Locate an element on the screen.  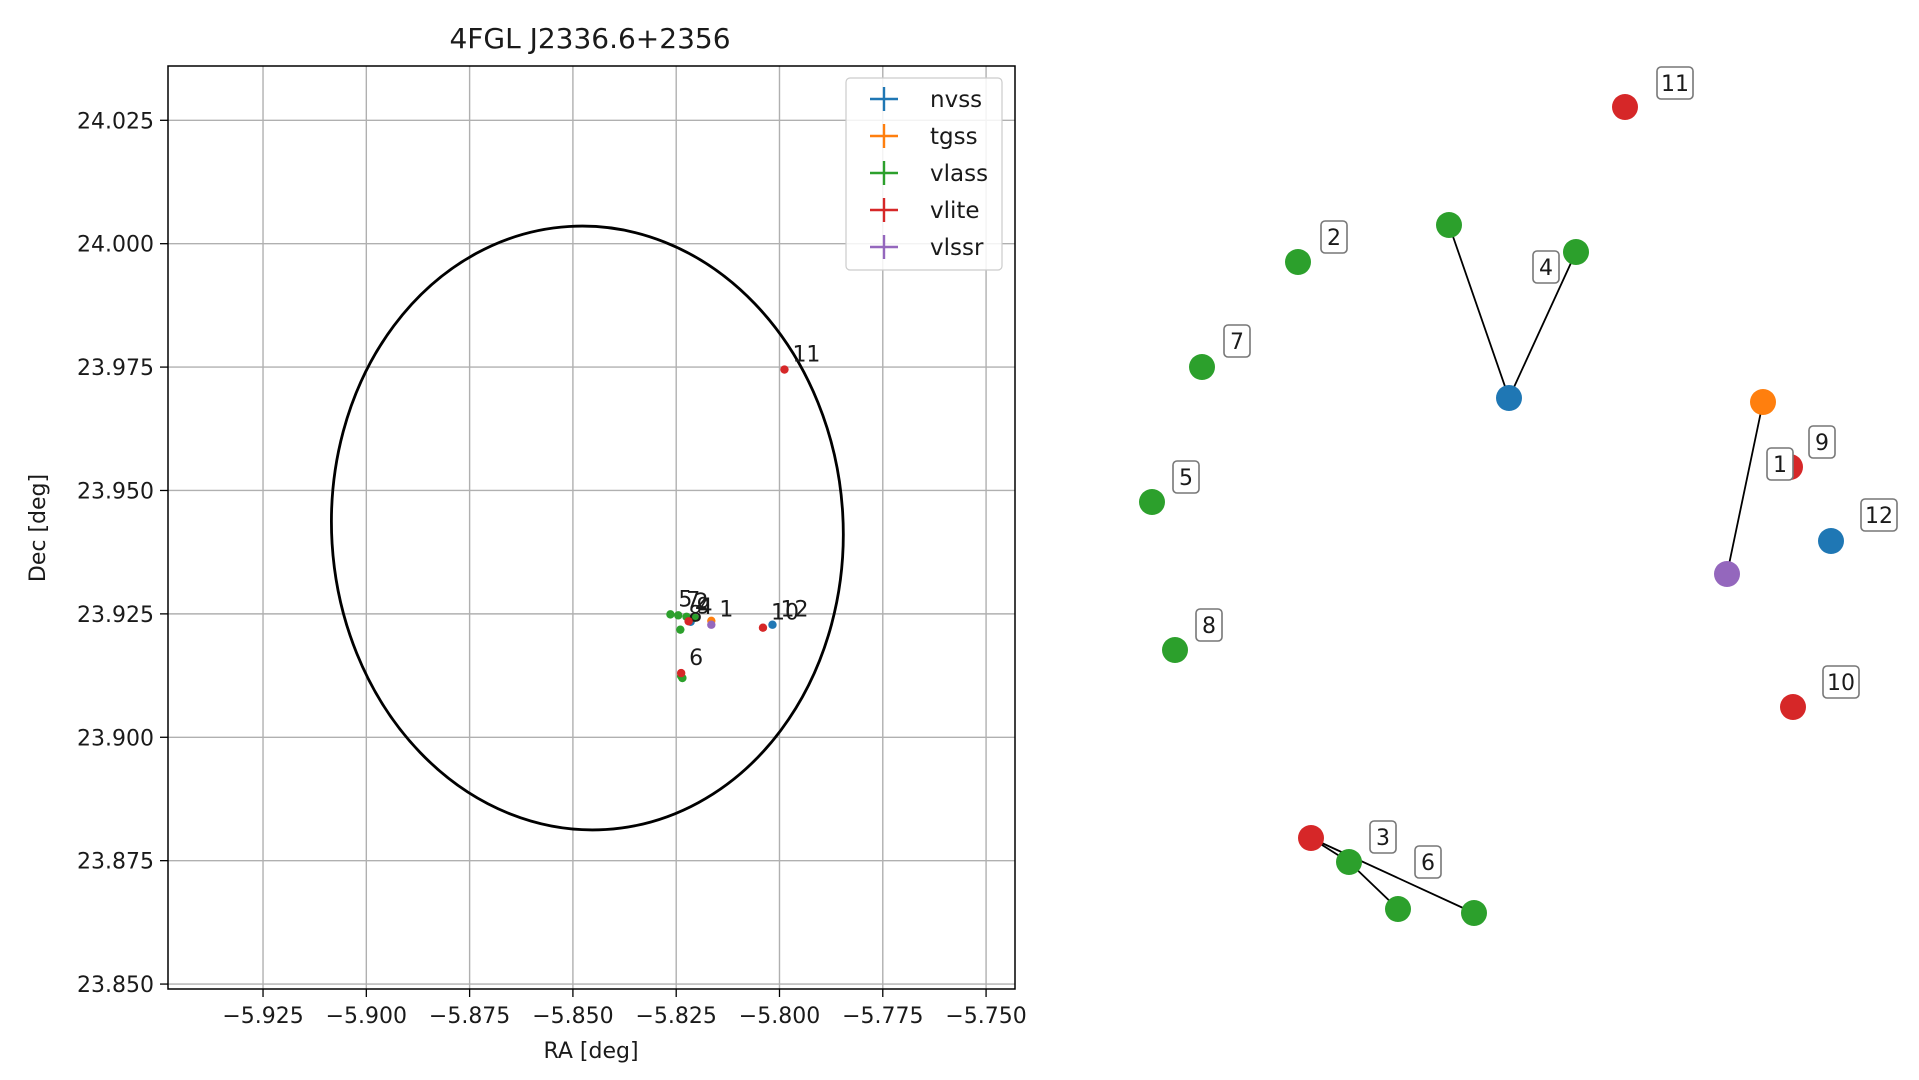
data-point-vlssr is located at coordinates (711, 624).